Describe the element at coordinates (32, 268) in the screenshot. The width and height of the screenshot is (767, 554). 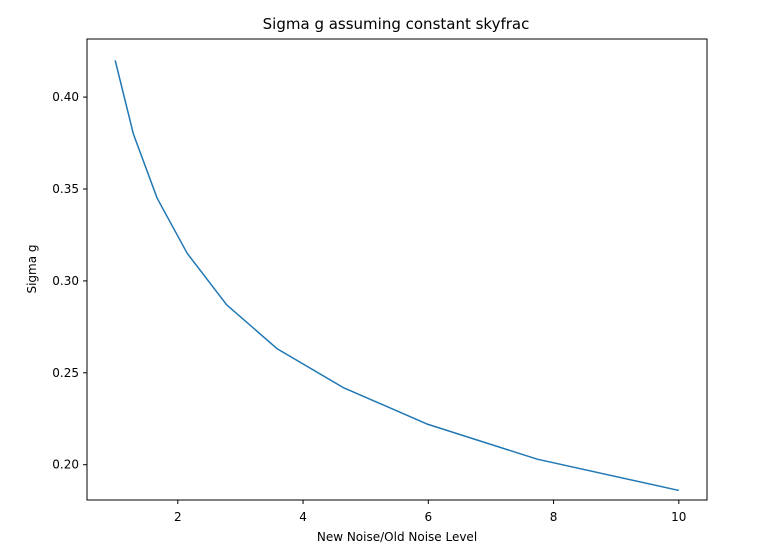
I see `y-axis-label: Sigma g` at that location.